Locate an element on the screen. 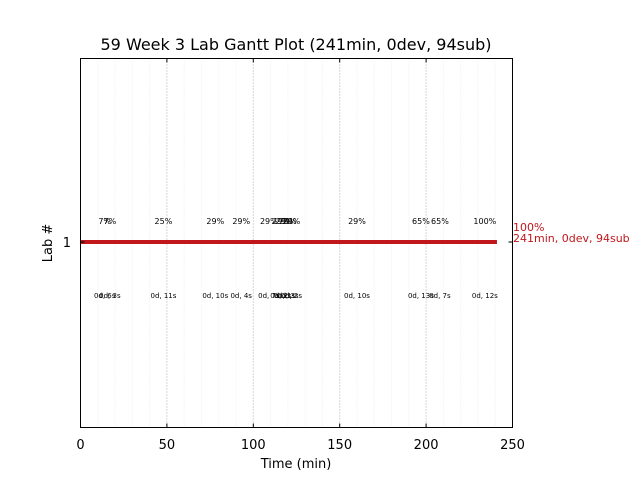 The height and width of the screenshot is (480, 640). milestone-delta: 0d, 4s is located at coordinates (241, 296).